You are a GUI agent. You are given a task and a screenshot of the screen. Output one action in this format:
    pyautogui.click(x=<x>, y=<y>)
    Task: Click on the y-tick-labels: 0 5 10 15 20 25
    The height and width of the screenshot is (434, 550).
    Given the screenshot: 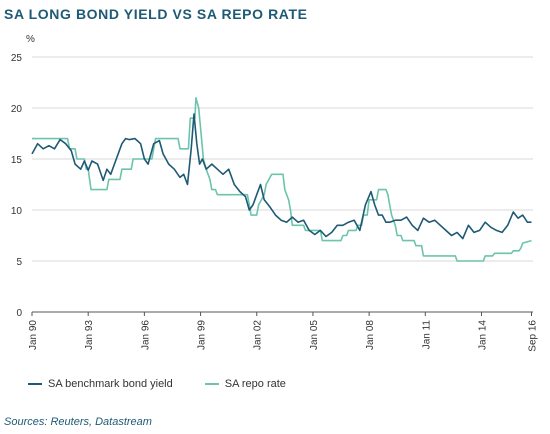 What is the action you would take?
    pyautogui.click(x=17, y=186)
    